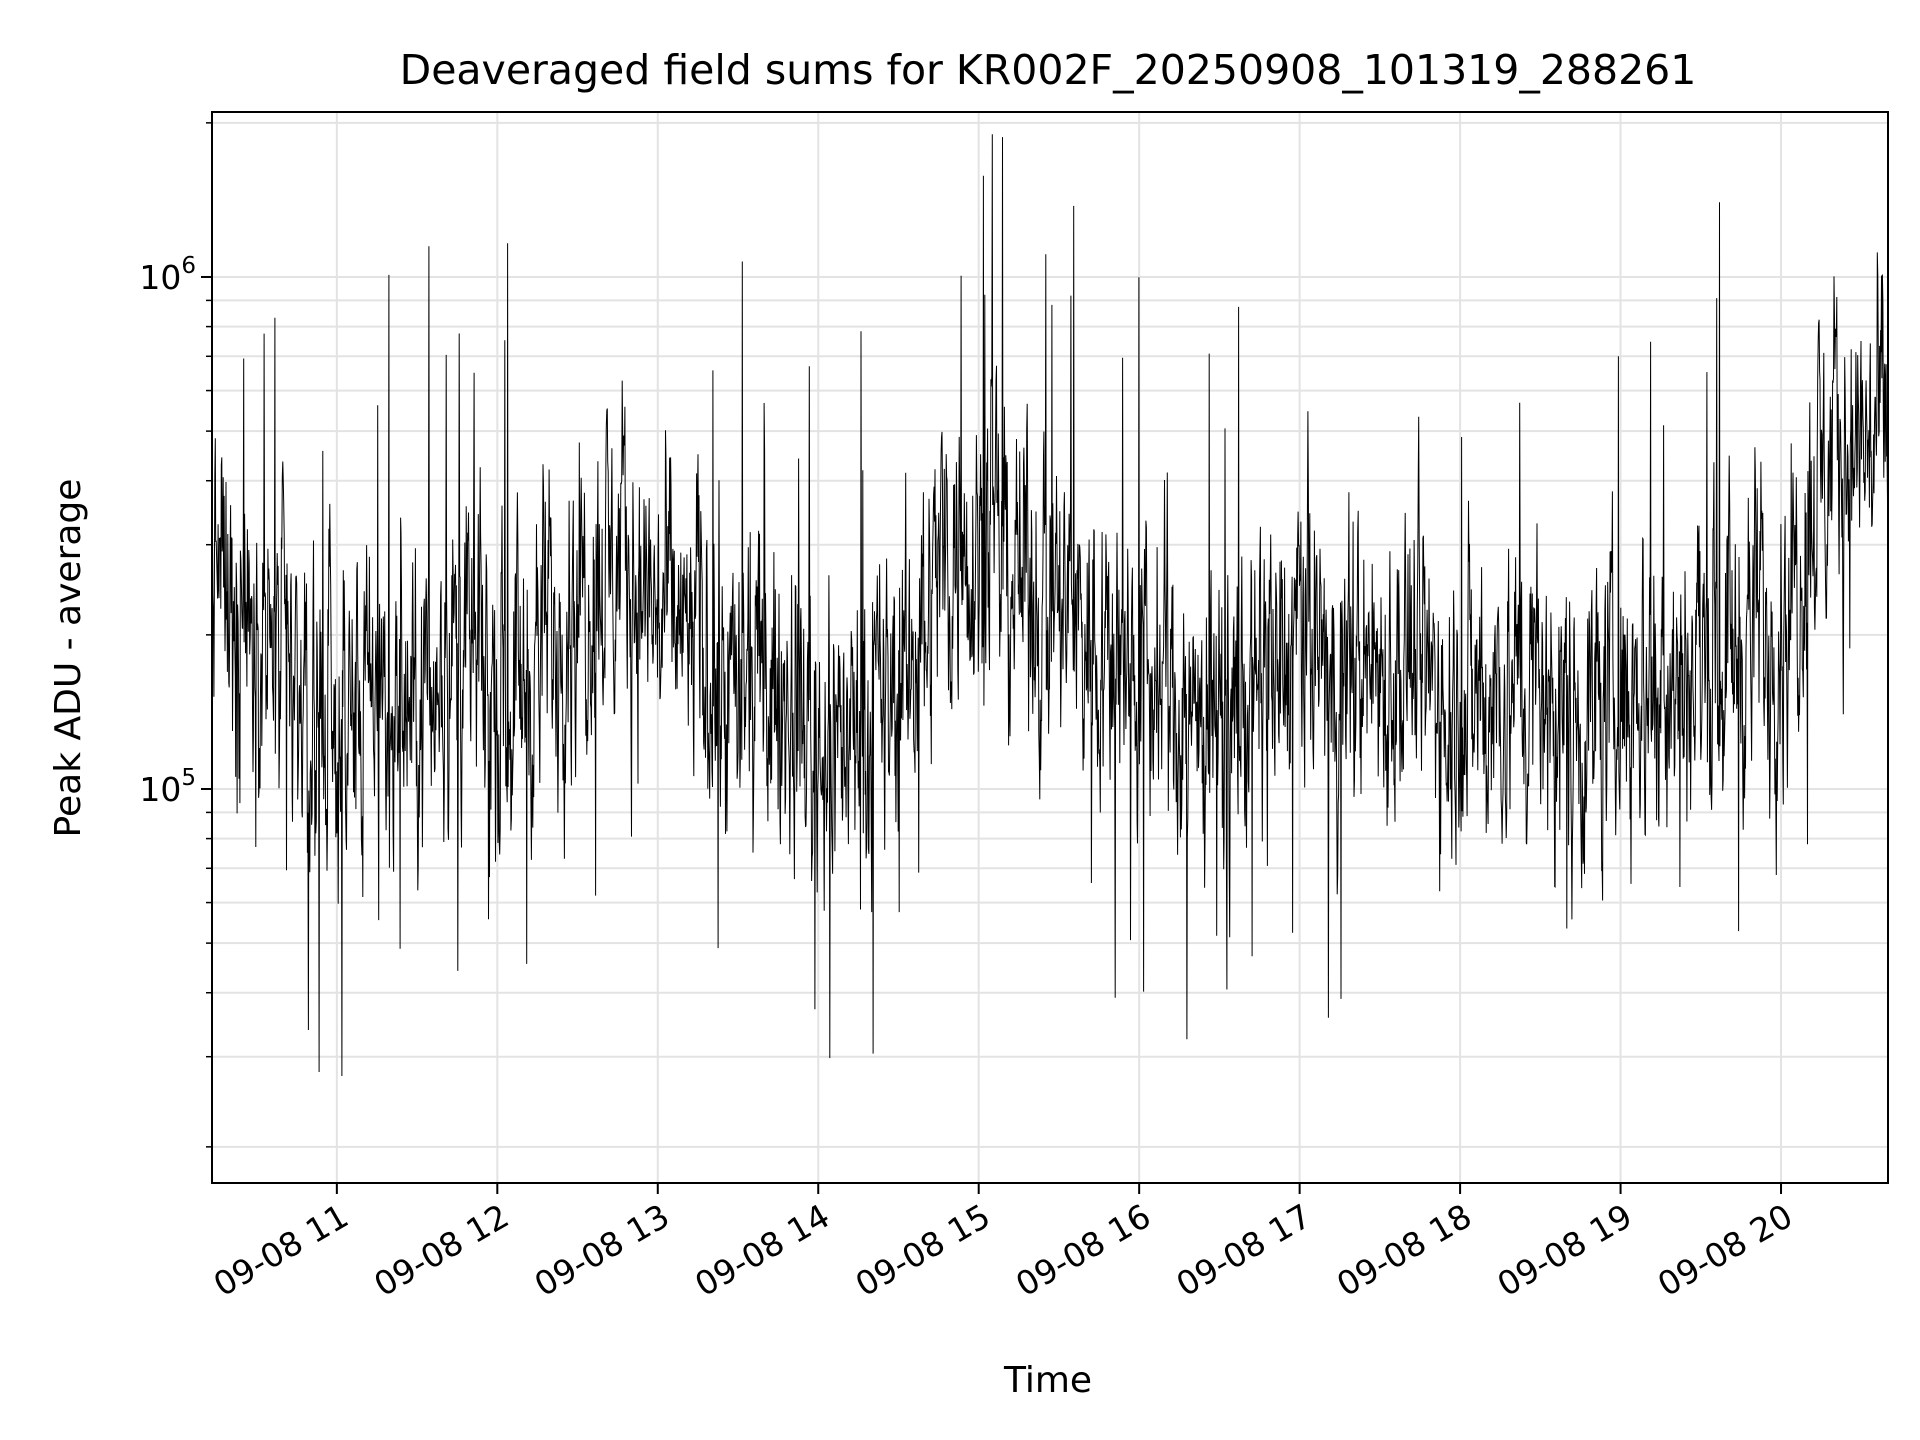 Image resolution: width=1920 pixels, height=1440 pixels. What do you see at coordinates (1047, 1380) in the screenshot?
I see `x-axis-label: Time` at bounding box center [1047, 1380].